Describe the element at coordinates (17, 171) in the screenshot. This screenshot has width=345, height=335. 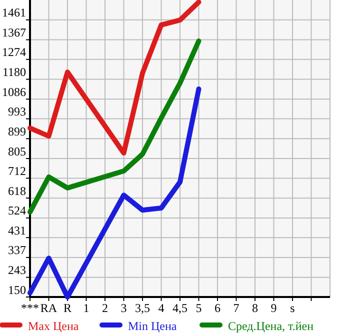
I see `y-tick-label: 712` at that location.